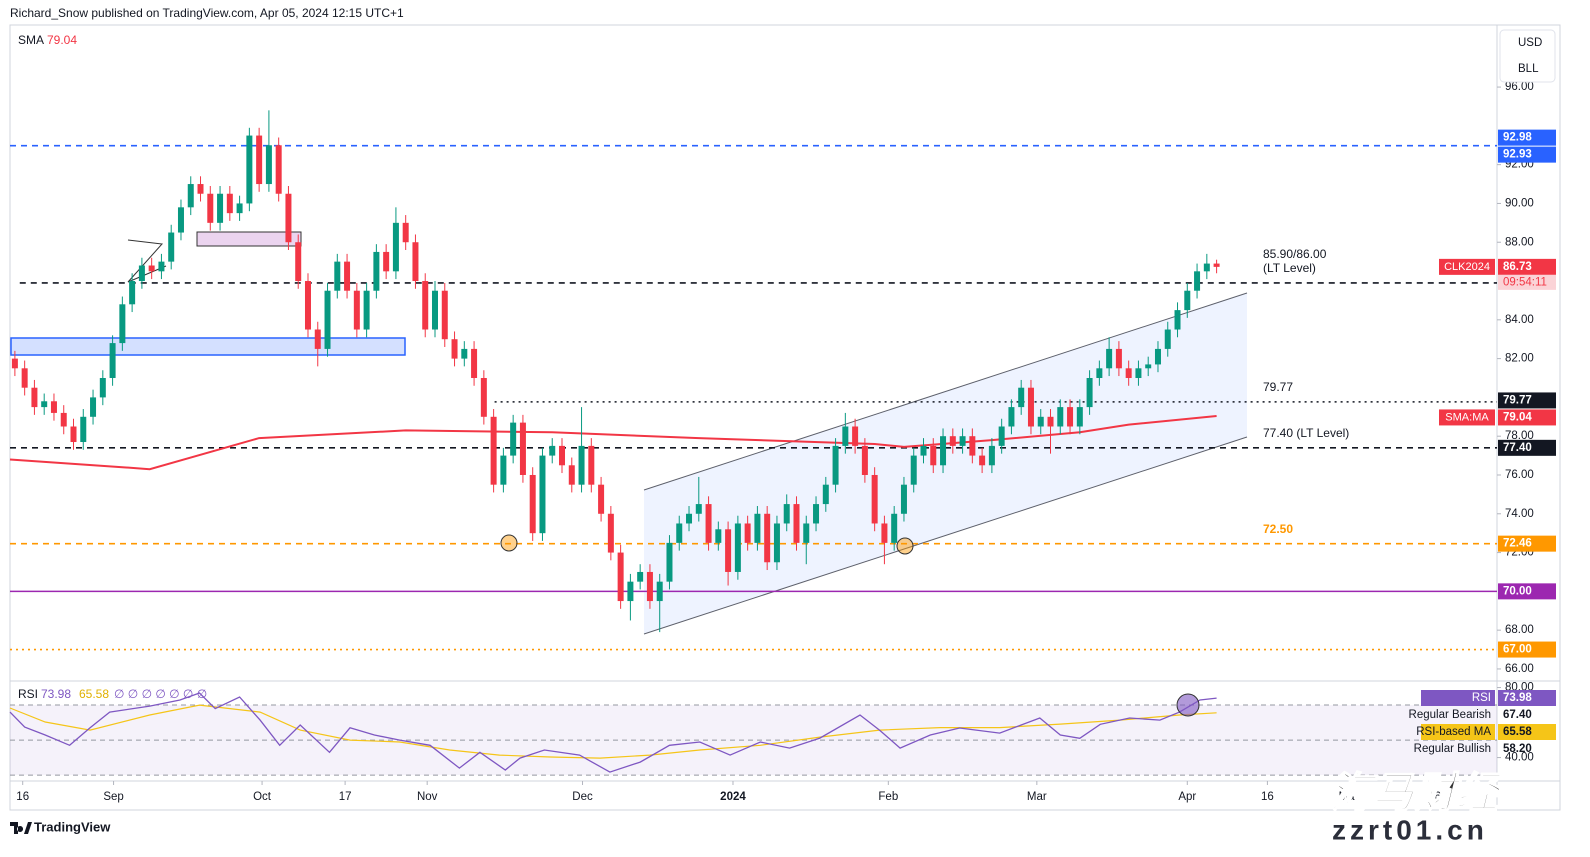  What do you see at coordinates (1453, 732) in the screenshot?
I see `rsi-row-name: RSI-based MA` at bounding box center [1453, 732].